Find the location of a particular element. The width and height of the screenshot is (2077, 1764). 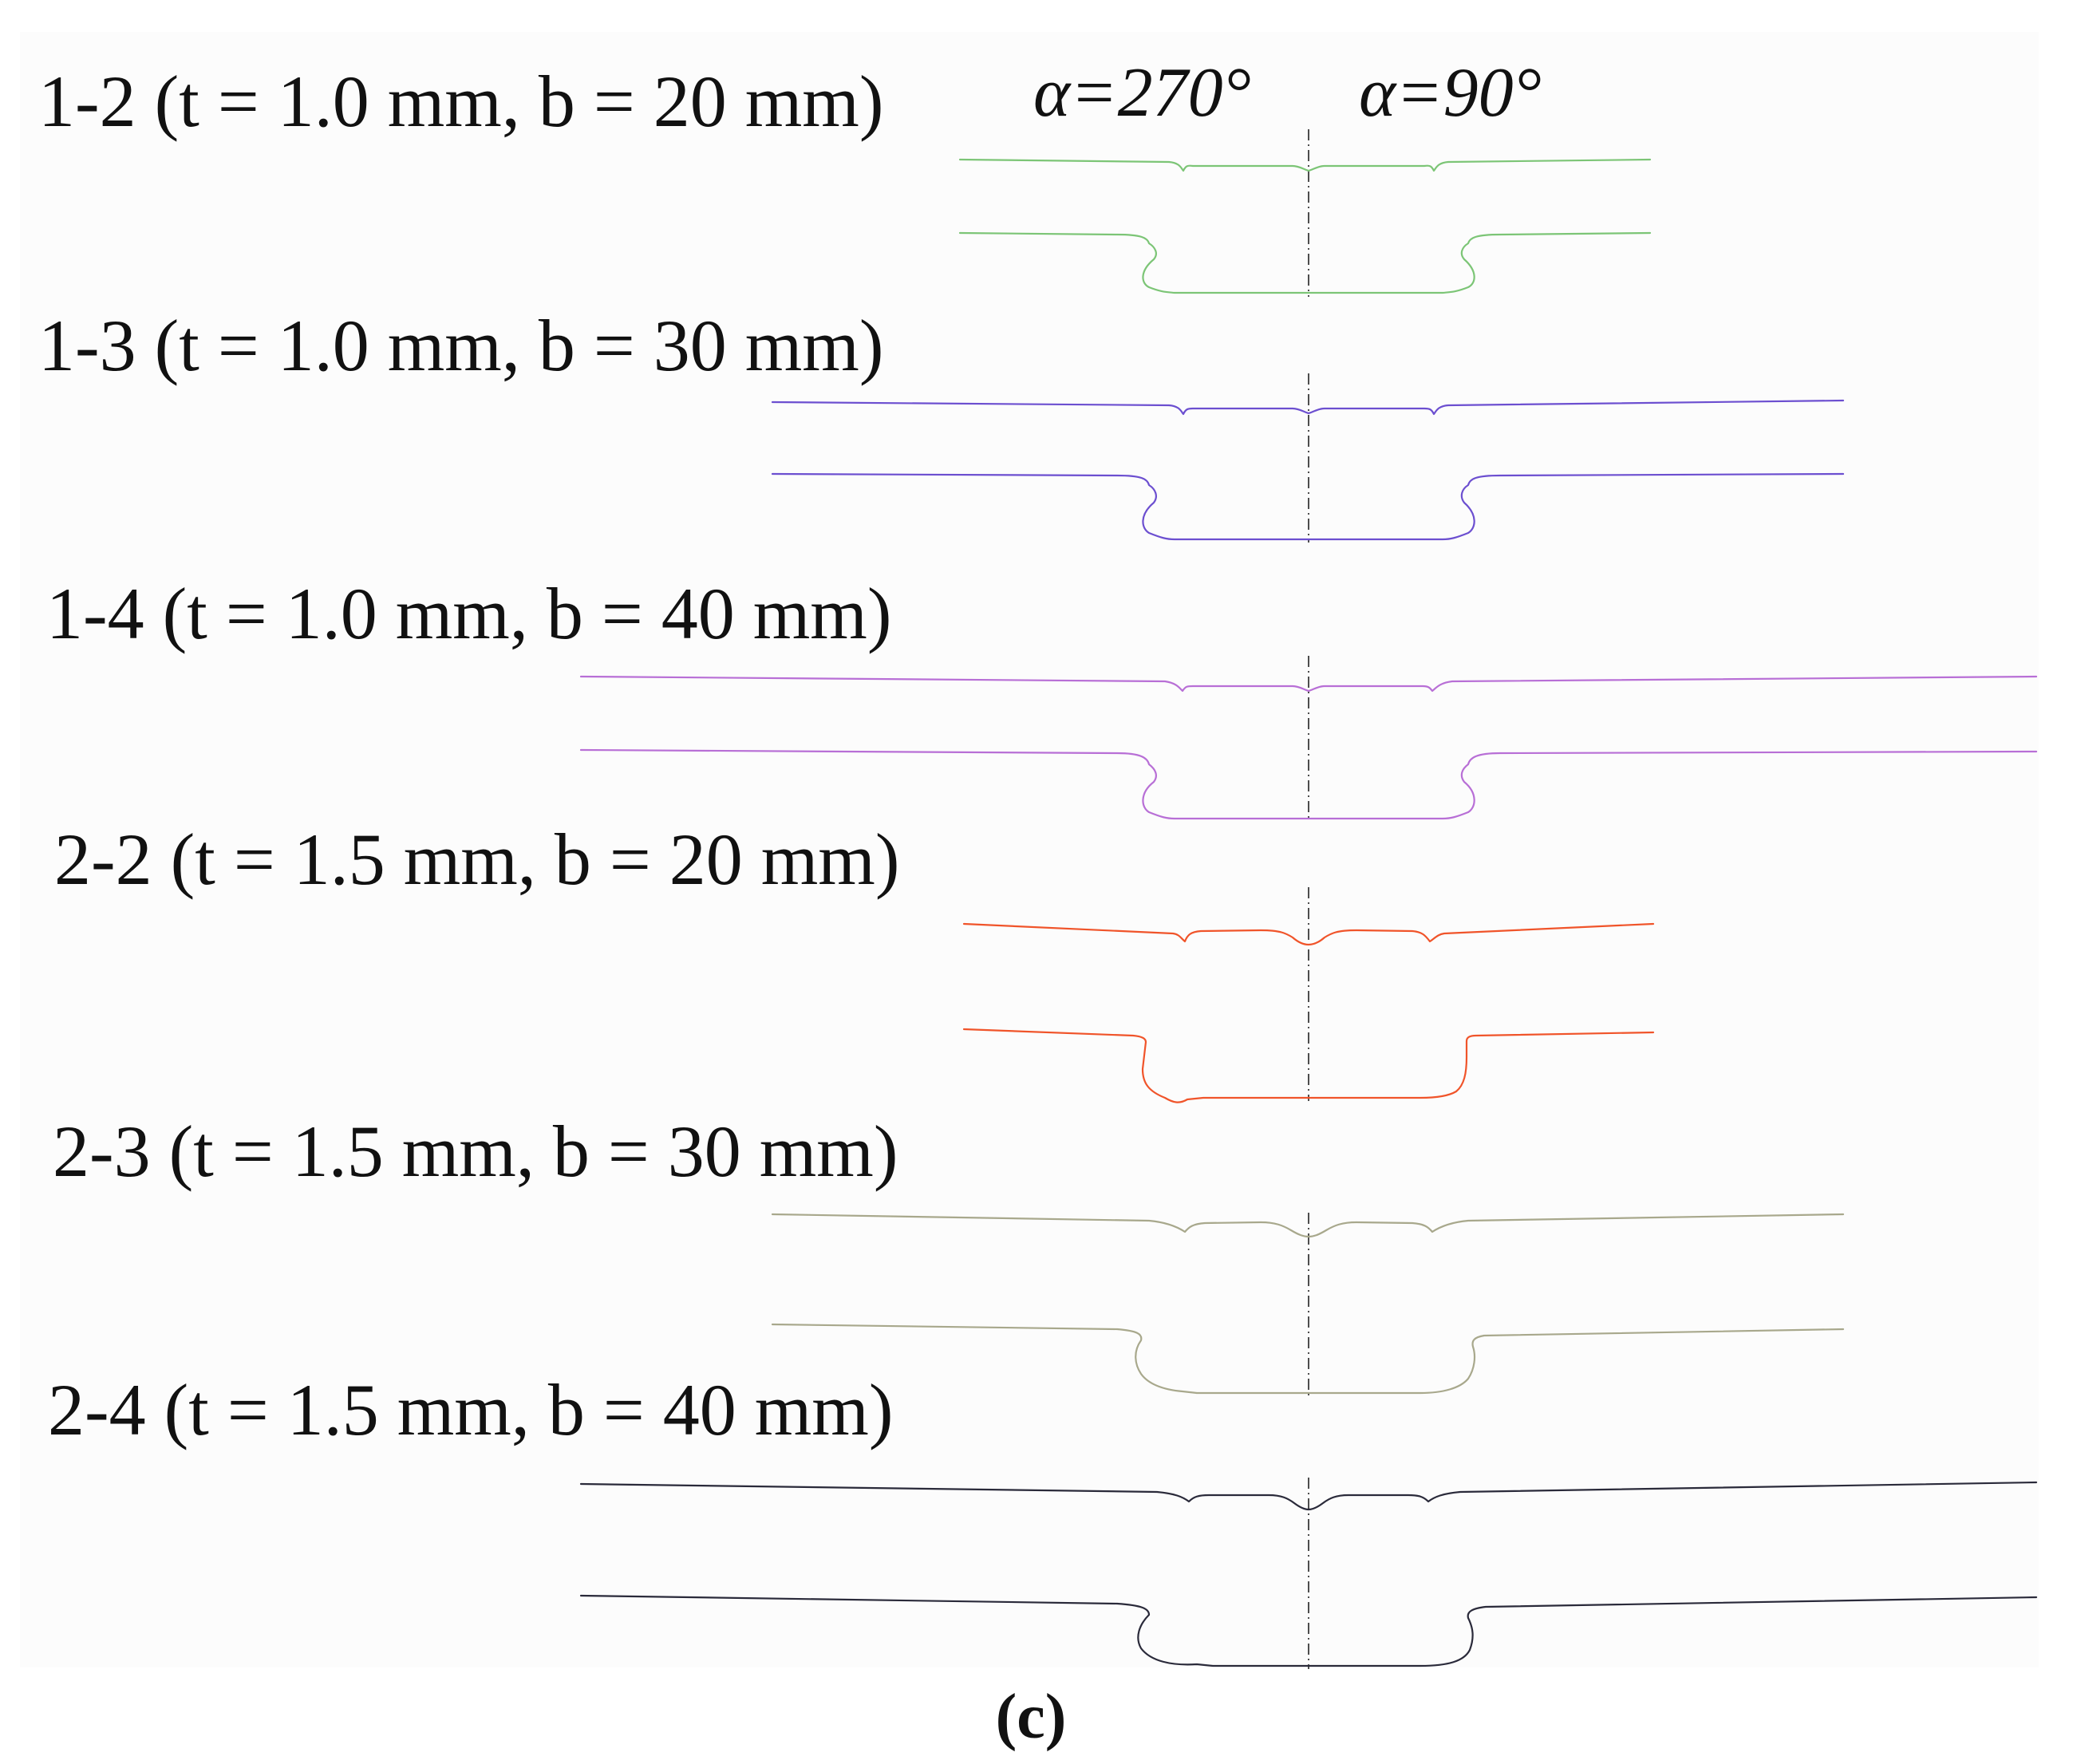

specimen-label: 1-4 (t = 1.0 mm, b = 40 mm) is located at coordinates (468, 613).